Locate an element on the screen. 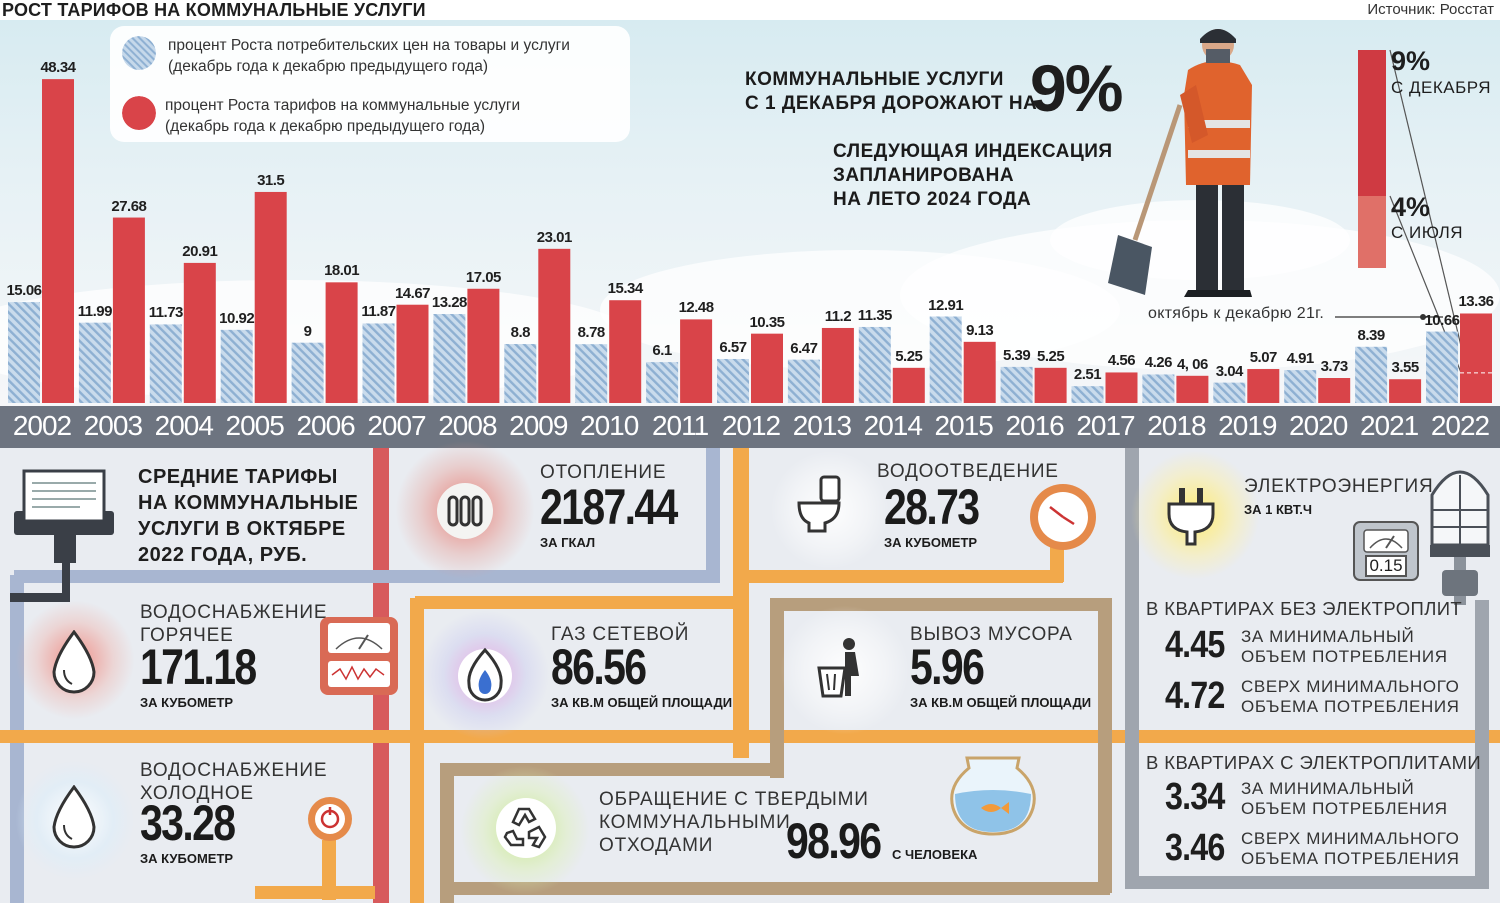 This screenshot has width=1500, height=903. cpi-bar-2016 is located at coordinates (1016, 384).